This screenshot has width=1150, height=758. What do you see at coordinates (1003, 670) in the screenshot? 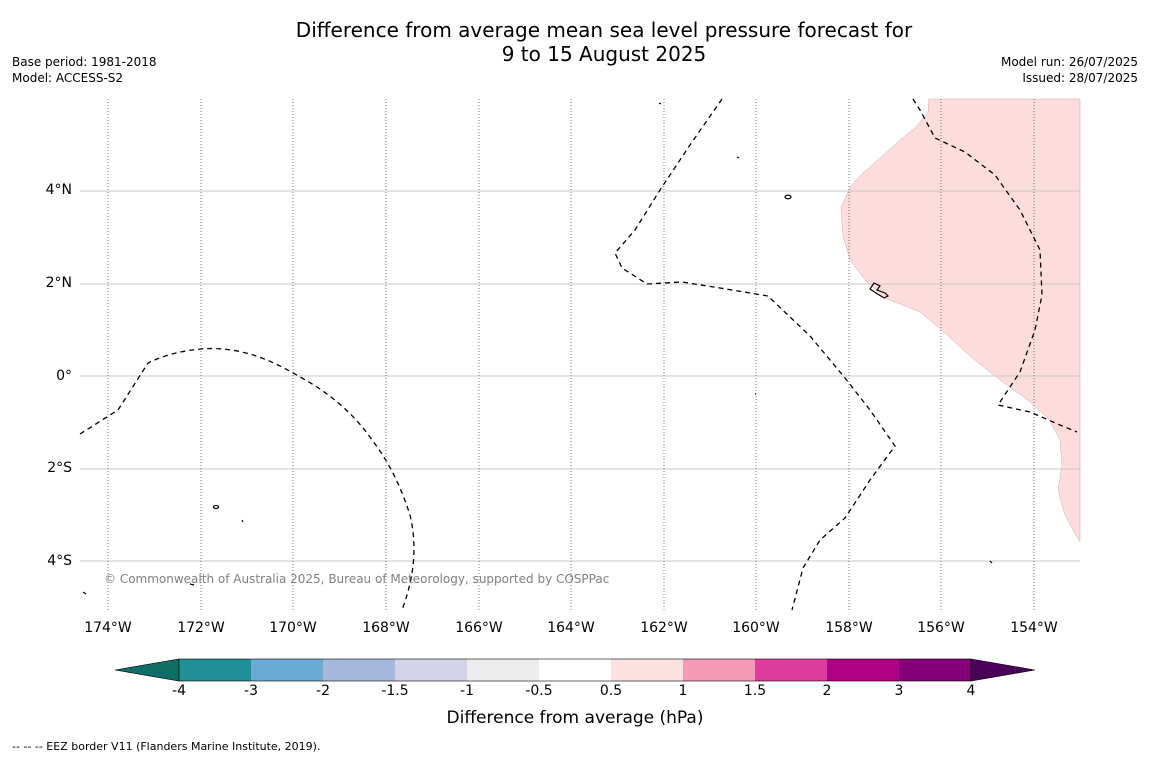
I see `colorbar-high-extend` at bounding box center [1003, 670].